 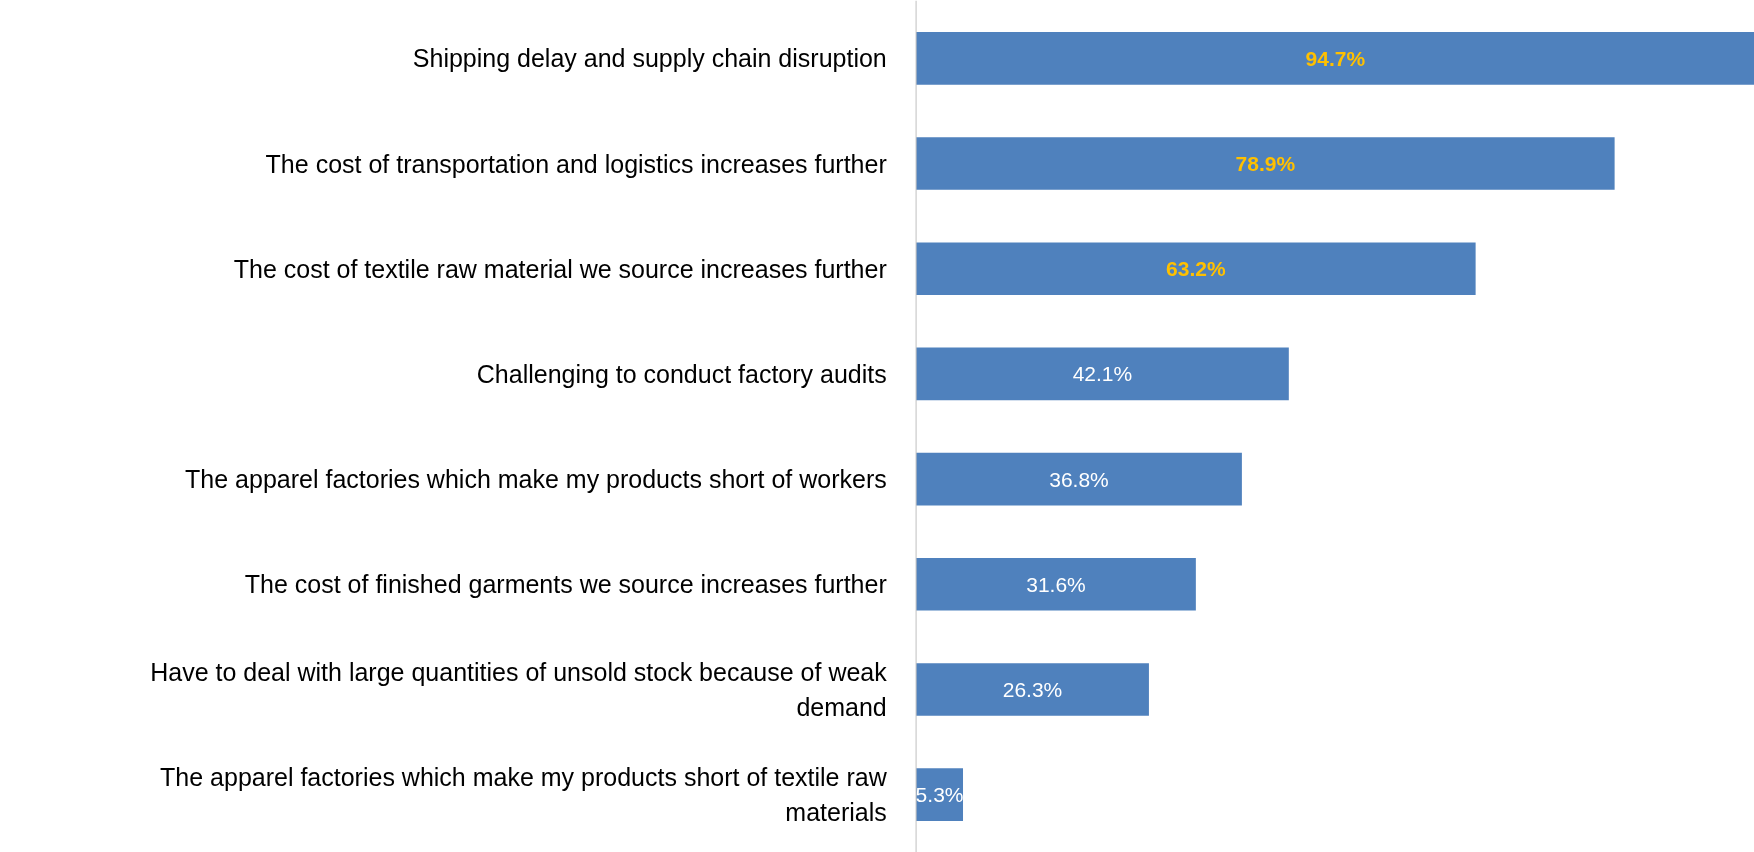 I want to click on data-label: 78.9%, so click(x=1265, y=164).